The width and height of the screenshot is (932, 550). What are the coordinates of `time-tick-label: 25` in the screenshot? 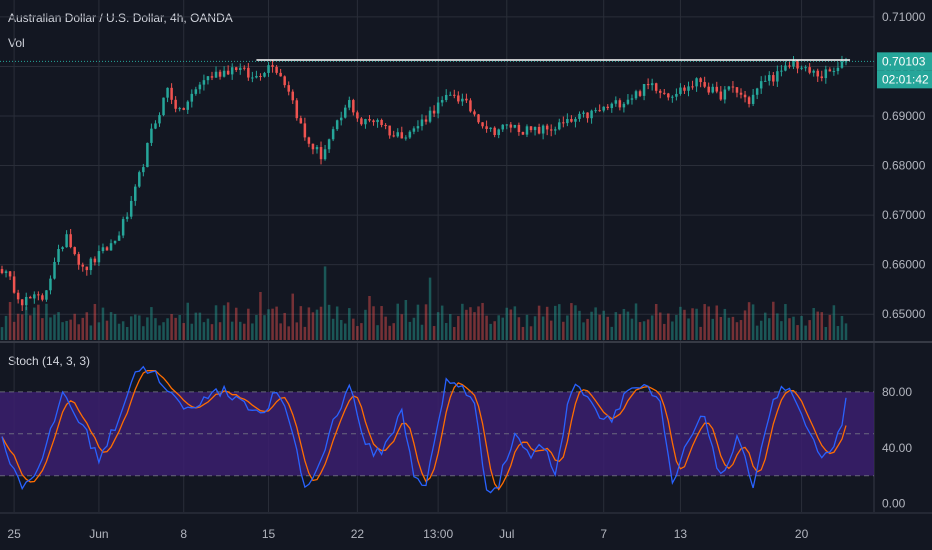 It's located at (14, 534).